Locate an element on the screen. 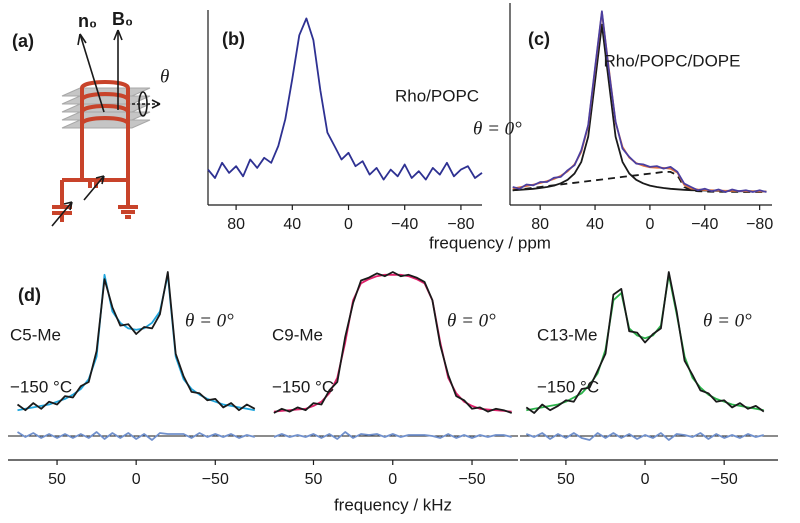 The width and height of the screenshot is (800, 523). sample-label: C9-Me is located at coordinates (297, 334).